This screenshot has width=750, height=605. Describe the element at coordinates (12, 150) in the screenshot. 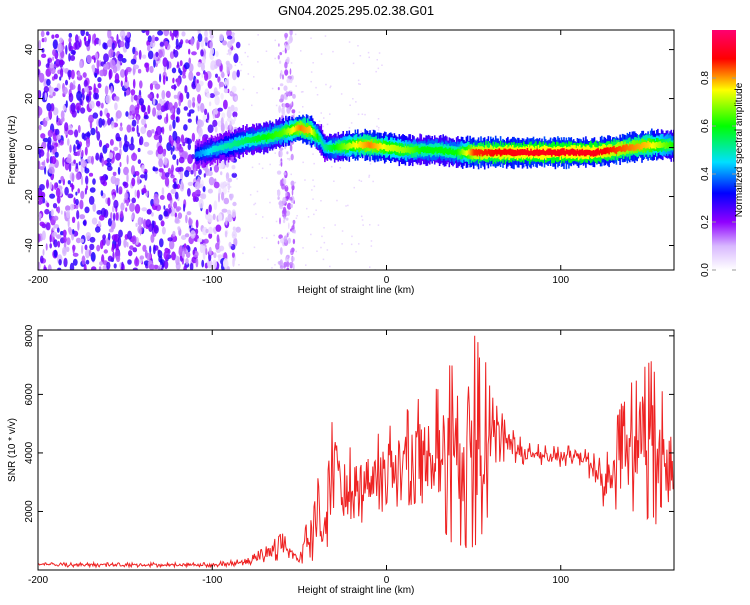

I see `spectrogram-y-axis-label: Frequency (Hz)` at that location.